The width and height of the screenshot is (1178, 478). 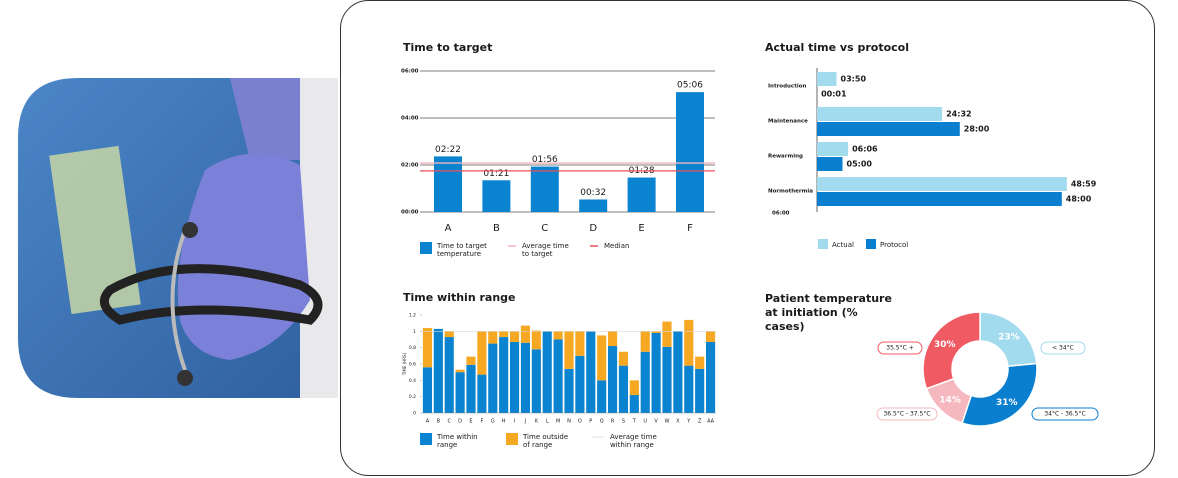 What do you see at coordinates (537, 422) in the screenshot?
I see `x-tick-label: K` at bounding box center [537, 422].